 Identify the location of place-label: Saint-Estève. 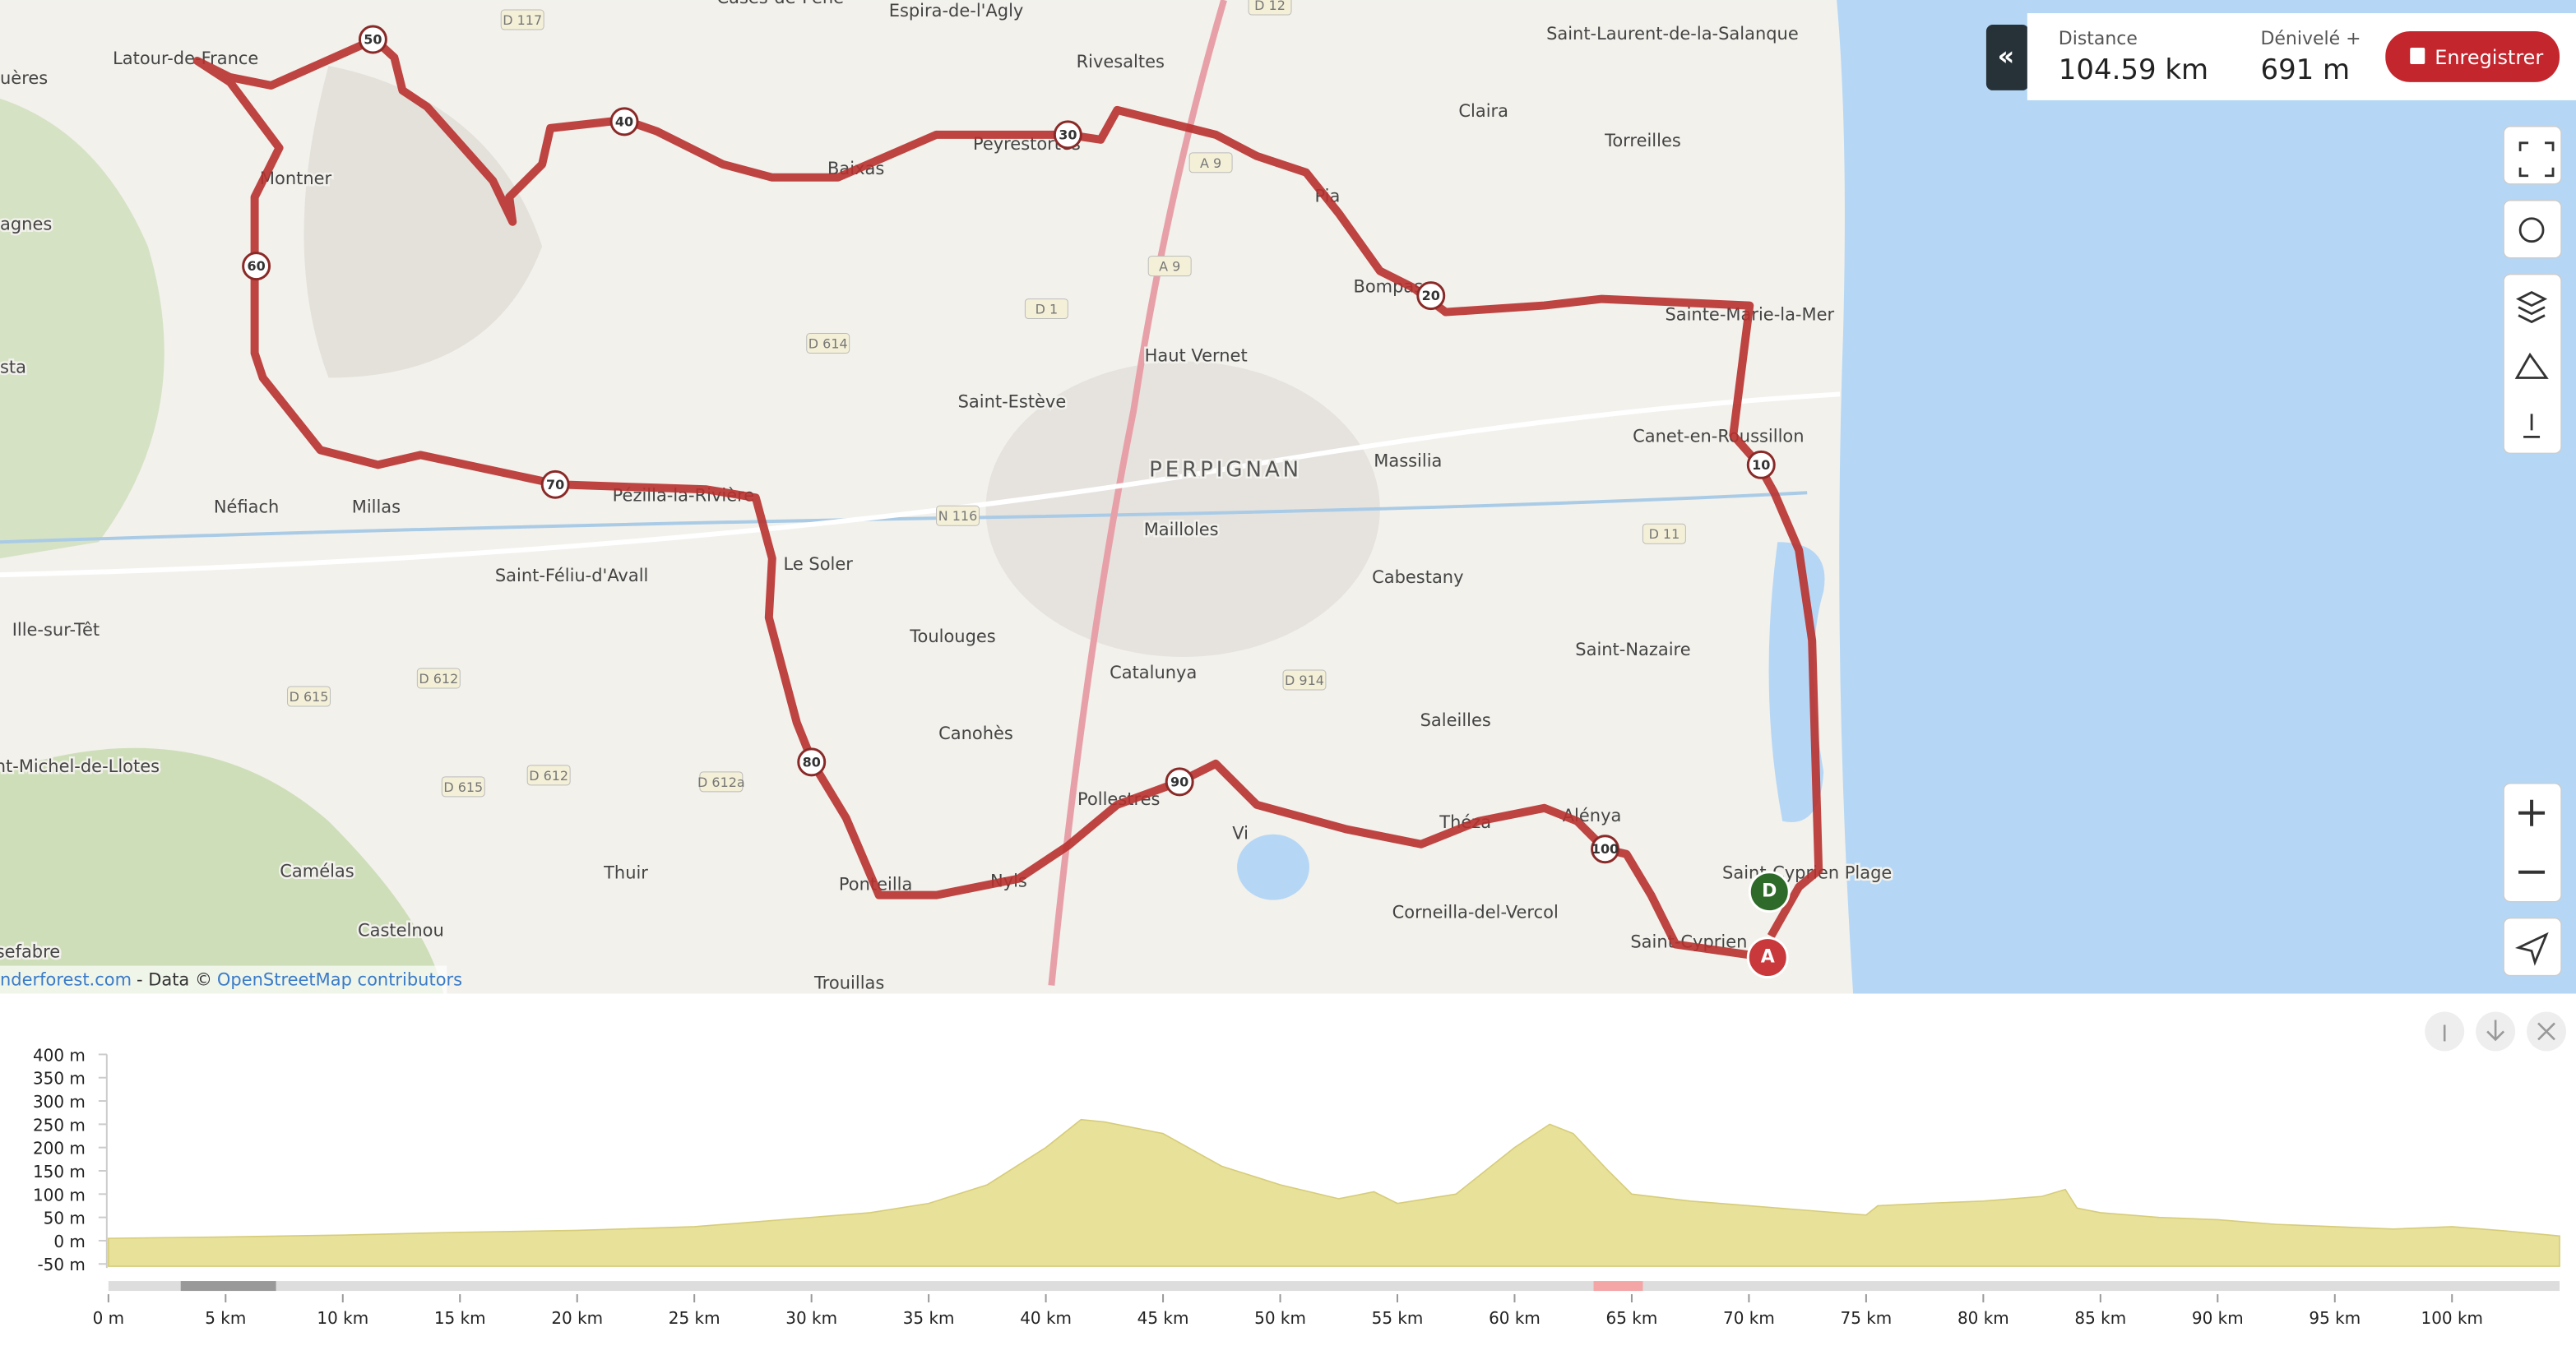
(1013, 401).